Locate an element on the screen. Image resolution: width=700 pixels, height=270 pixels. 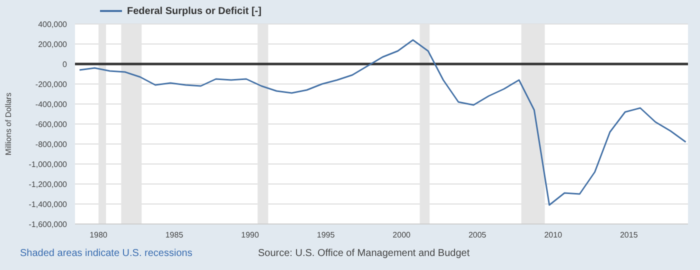
x-tick-label: 1995 is located at coordinates (326, 235).